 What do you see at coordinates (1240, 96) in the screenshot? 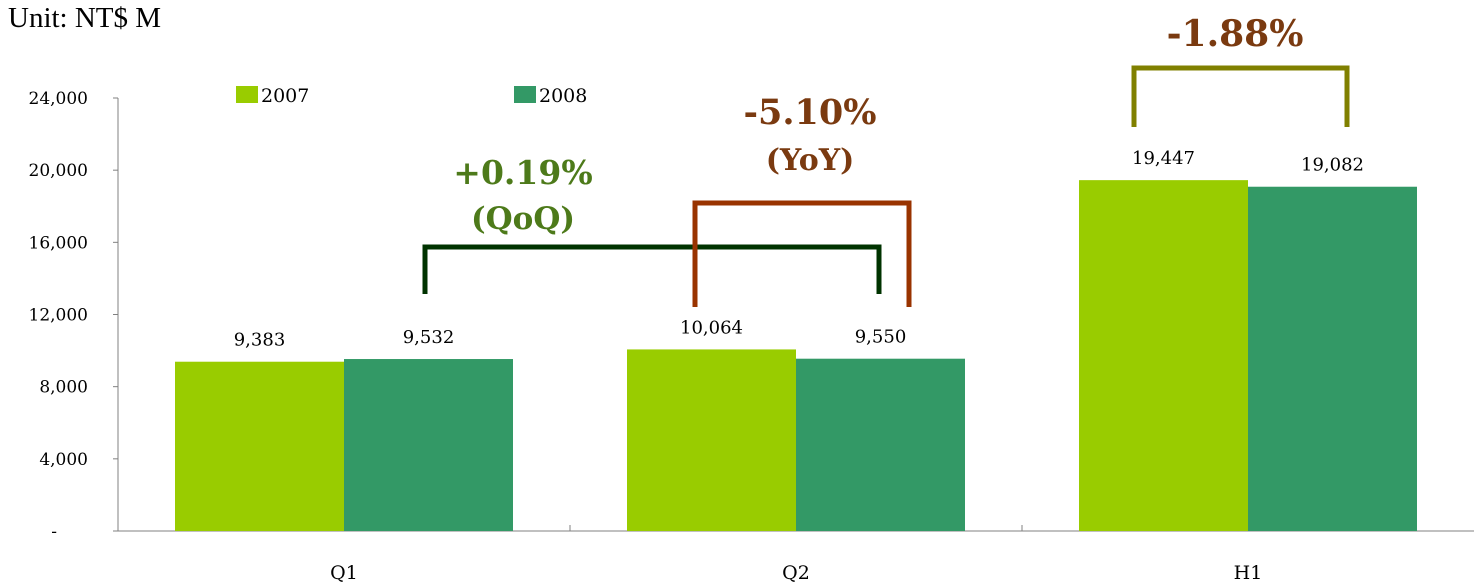
I see `bracket-h1` at bounding box center [1240, 96].